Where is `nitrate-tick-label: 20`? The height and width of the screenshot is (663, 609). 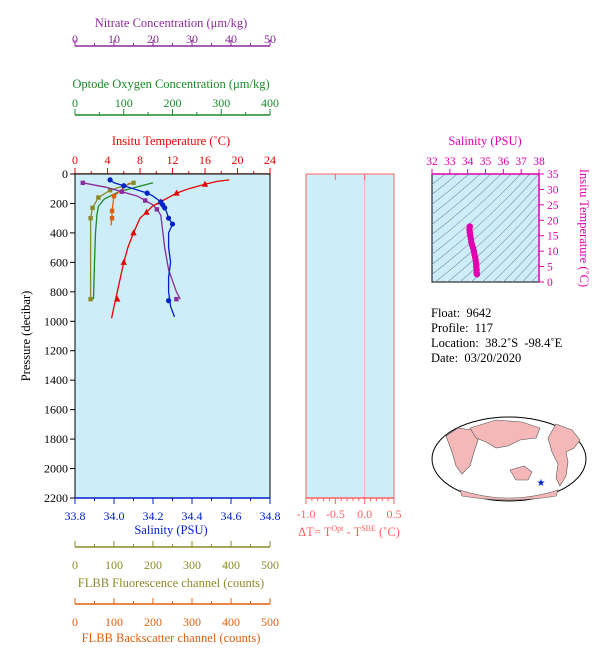
nitrate-tick-label: 20 is located at coordinates (153, 39).